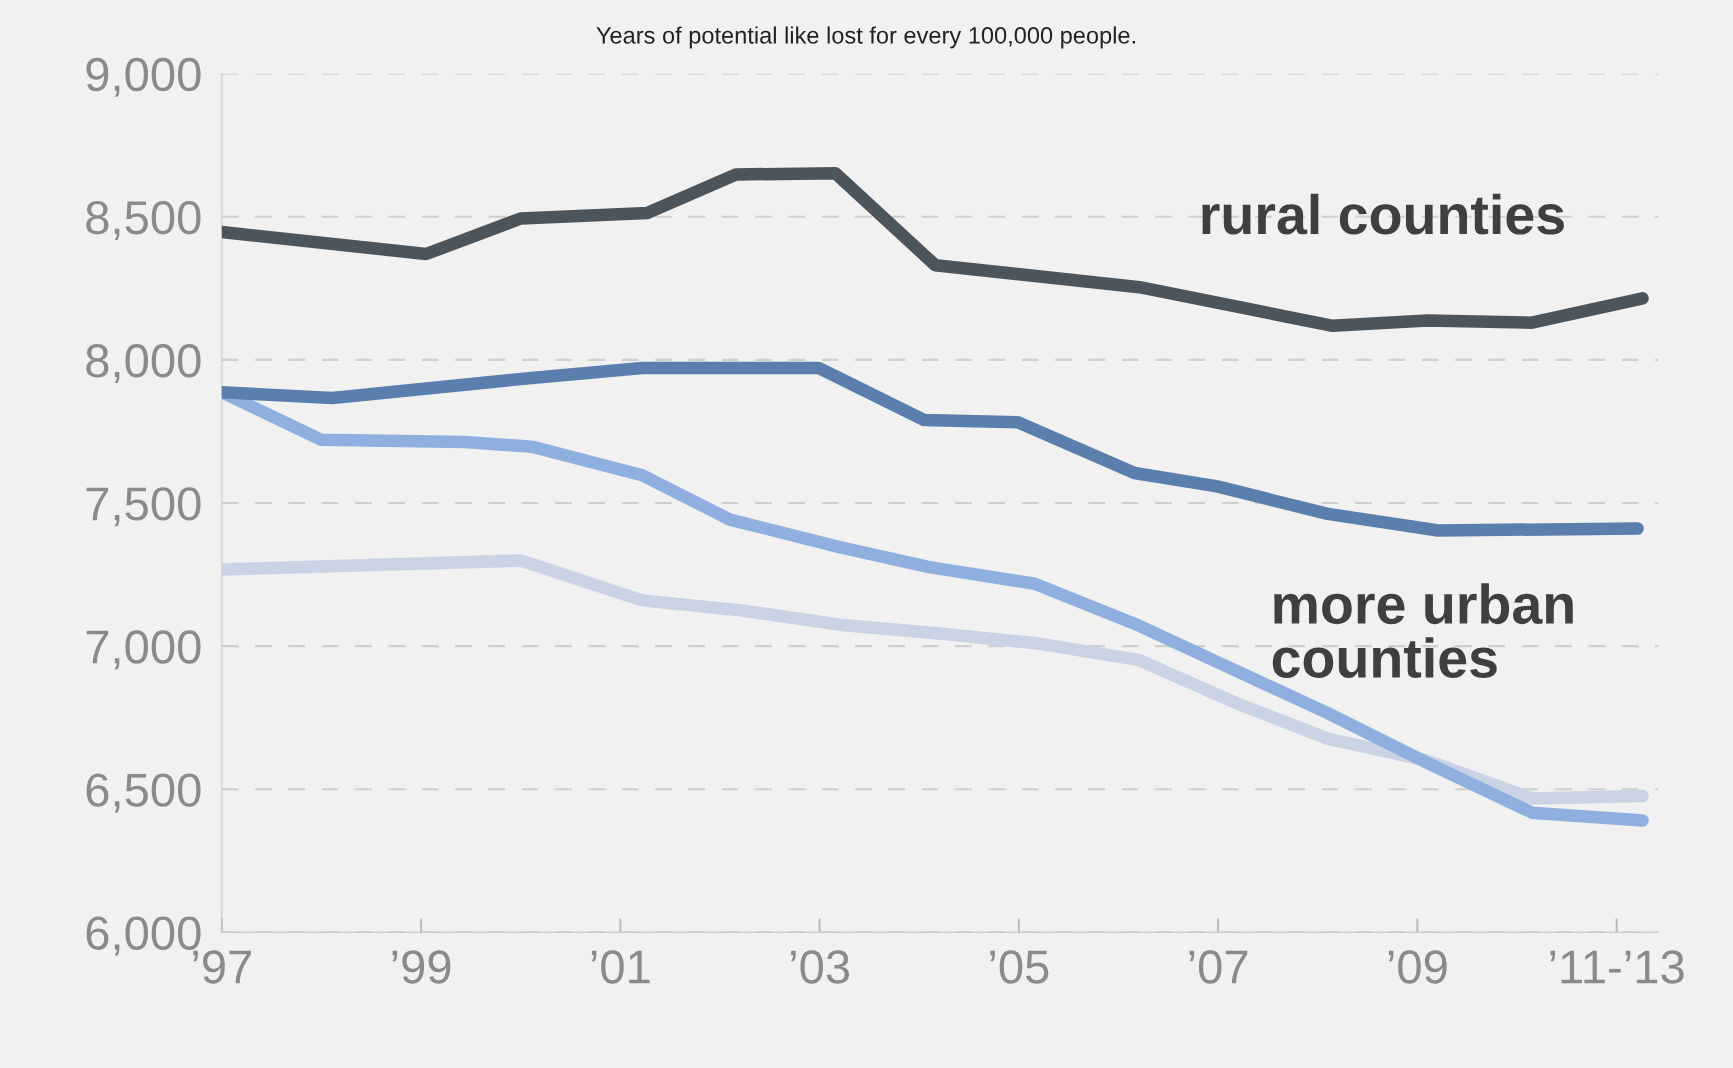 The height and width of the screenshot is (1068, 1733). What do you see at coordinates (421, 967) in the screenshot?
I see `x-tick-label: ’99` at bounding box center [421, 967].